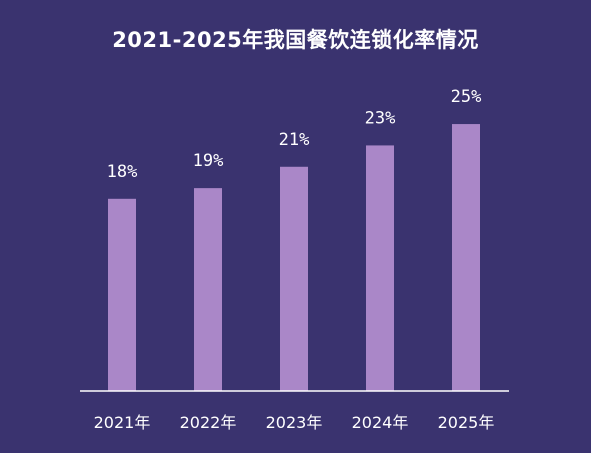  Describe the element at coordinates (380, 422) in the screenshot. I see `x-tick-label: 2024年` at that location.